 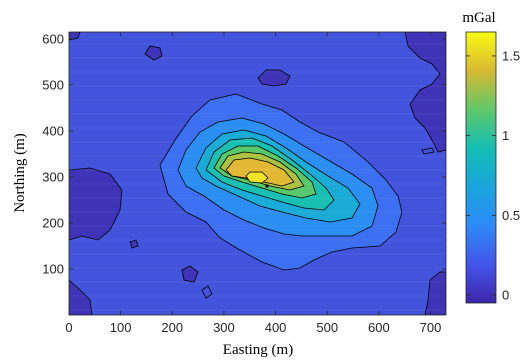 What do you see at coordinates (121, 327) in the screenshot?
I see `x-tick-label: 100` at bounding box center [121, 327].